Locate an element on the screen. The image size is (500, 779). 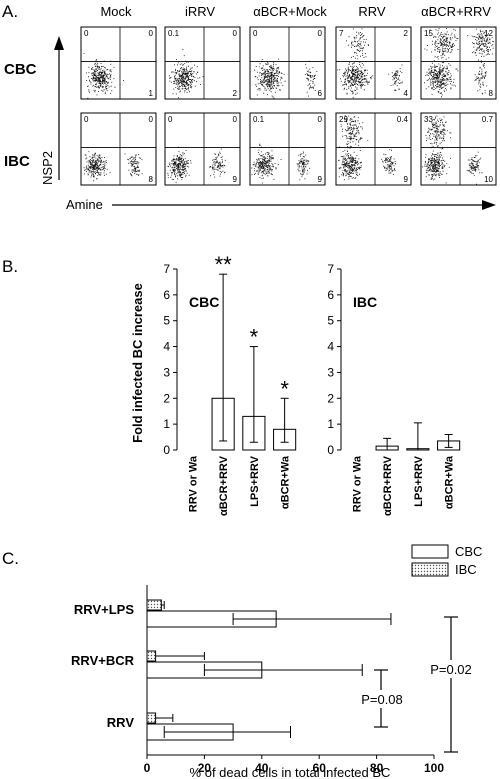
nsp2-axis-arrow is located at coordinates (59, 108).